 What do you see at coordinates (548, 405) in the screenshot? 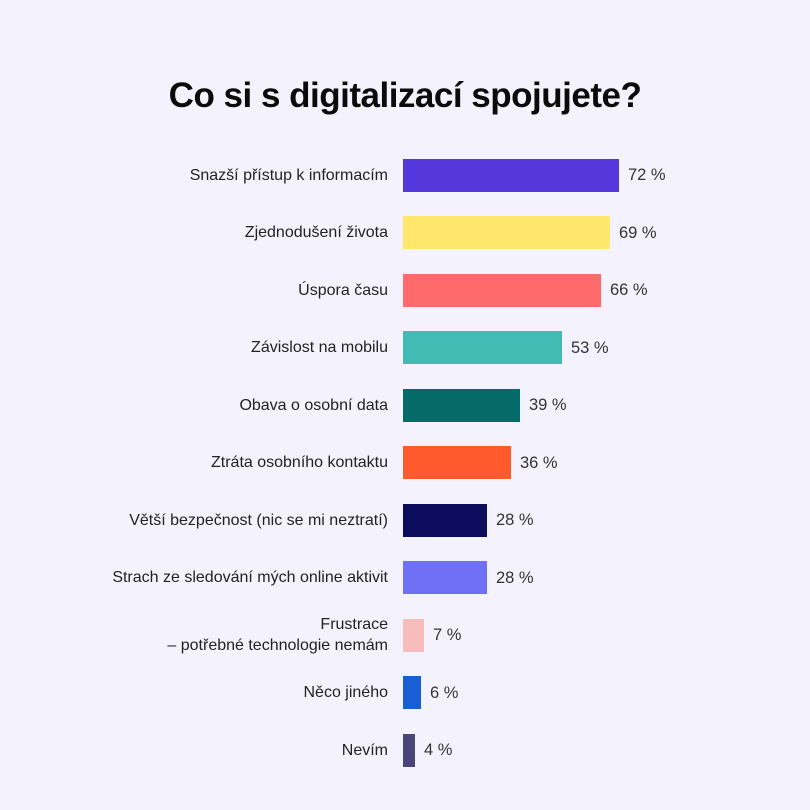
I see `value-label: 39 %` at bounding box center [548, 405].